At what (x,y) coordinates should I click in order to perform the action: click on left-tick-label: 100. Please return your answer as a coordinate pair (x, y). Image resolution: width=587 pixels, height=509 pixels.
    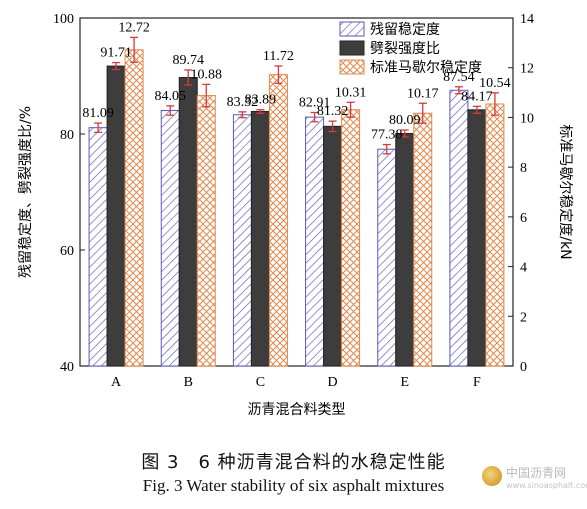
    Looking at the image, I should click on (63, 19).